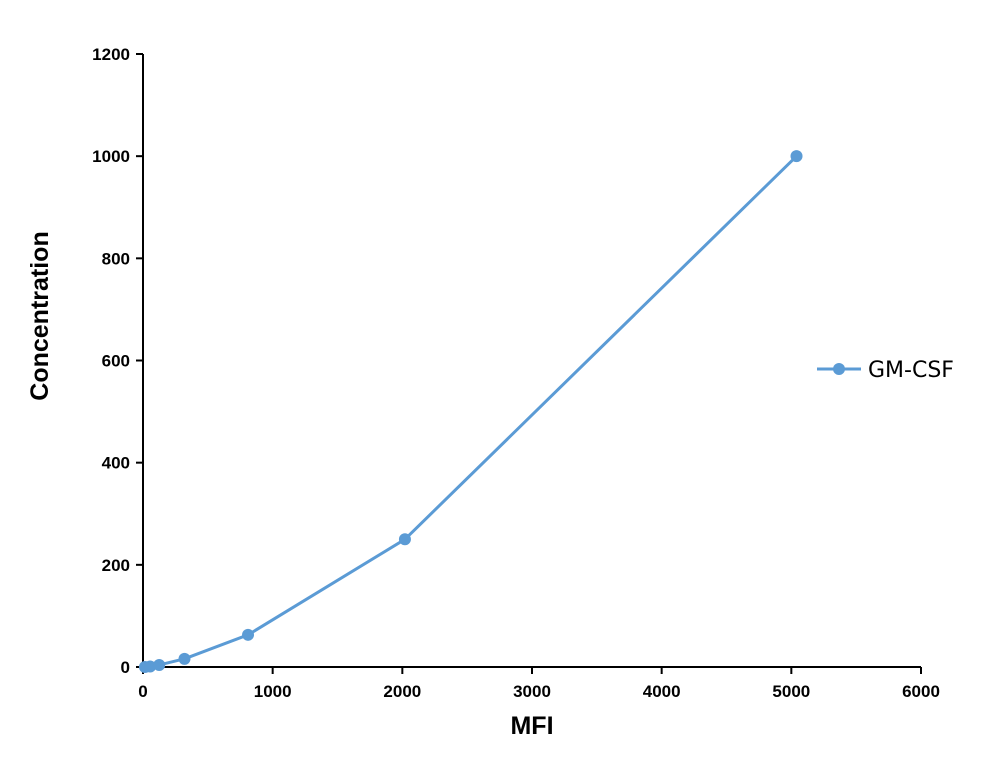  I want to click on x-axis-ticks: 0 1000 2000 3000 4000 5000 6000, so click(539, 684).